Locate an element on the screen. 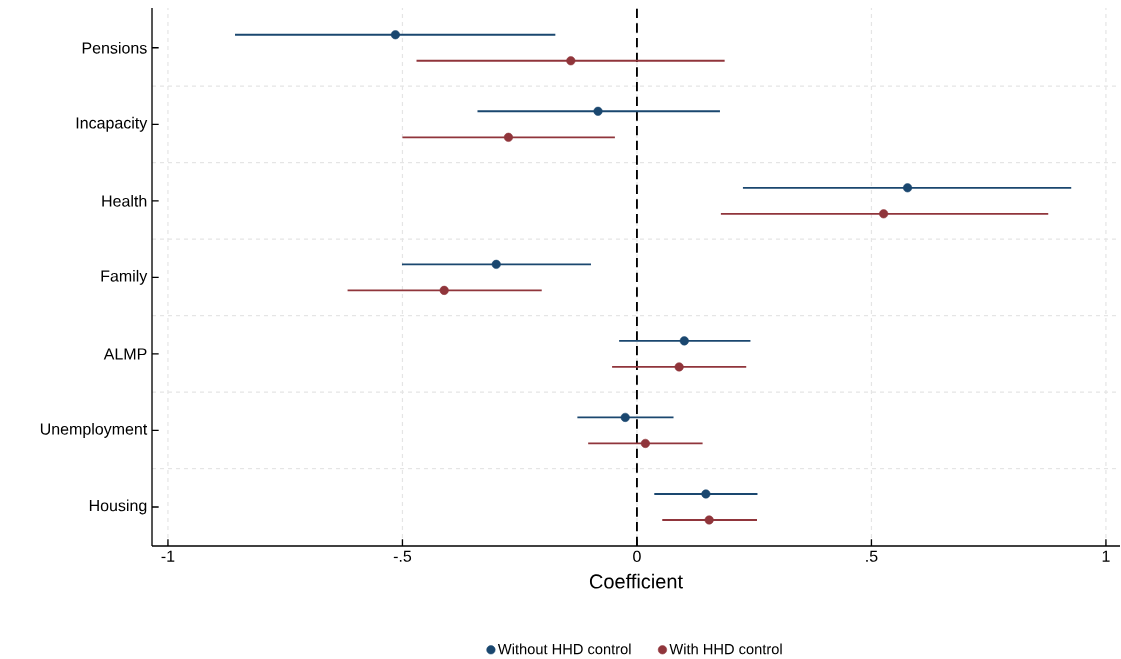 Image resolution: width=1121 pixels, height=659 pixels. y-tick-label: Pensions is located at coordinates (114, 47).